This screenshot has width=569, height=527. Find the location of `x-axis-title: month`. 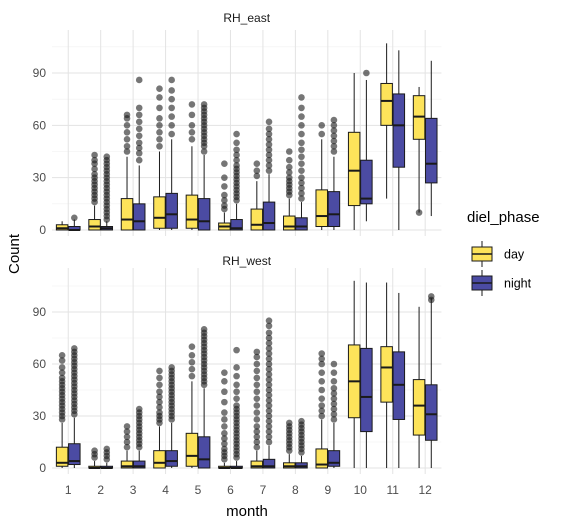

x-axis-title: month is located at coordinates (247, 511).